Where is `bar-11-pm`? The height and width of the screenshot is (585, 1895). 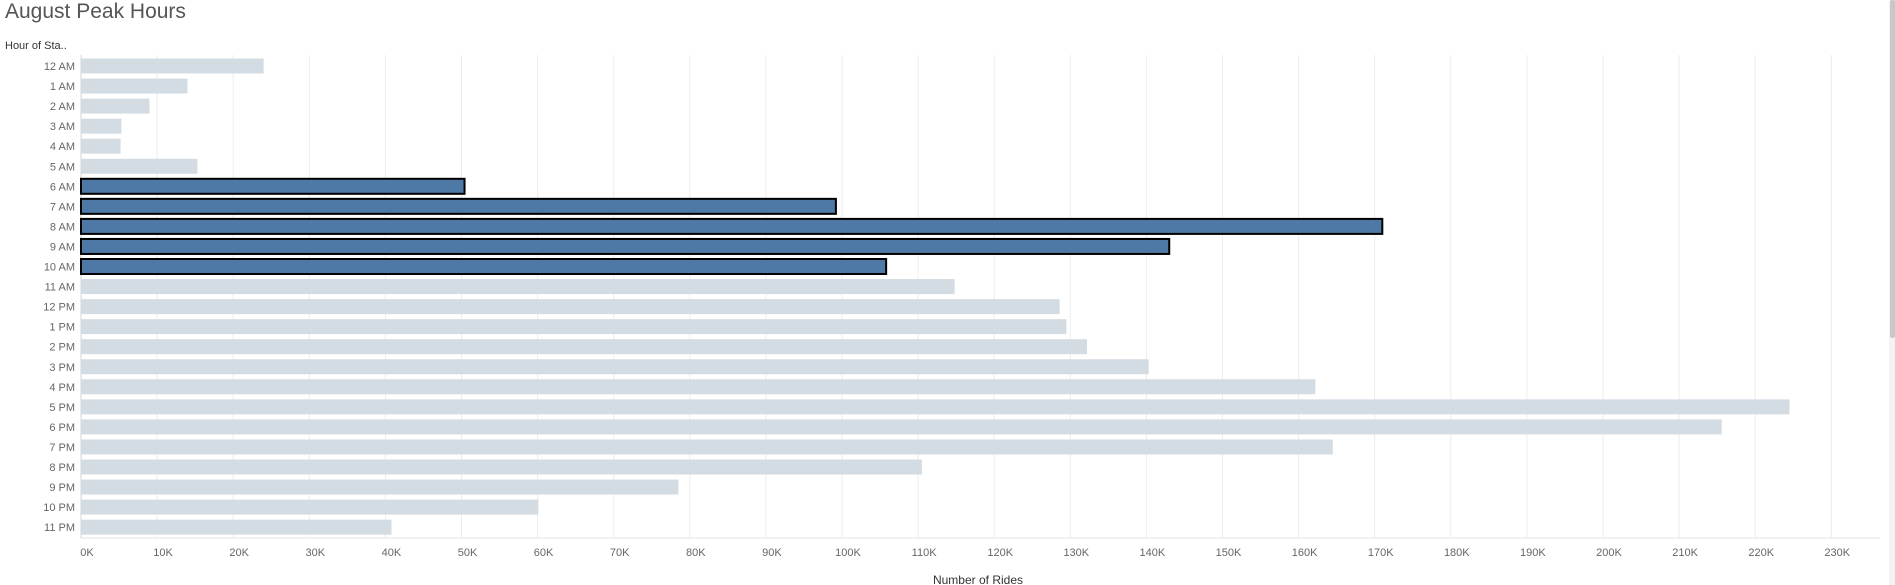
bar-11-pm is located at coordinates (236, 527).